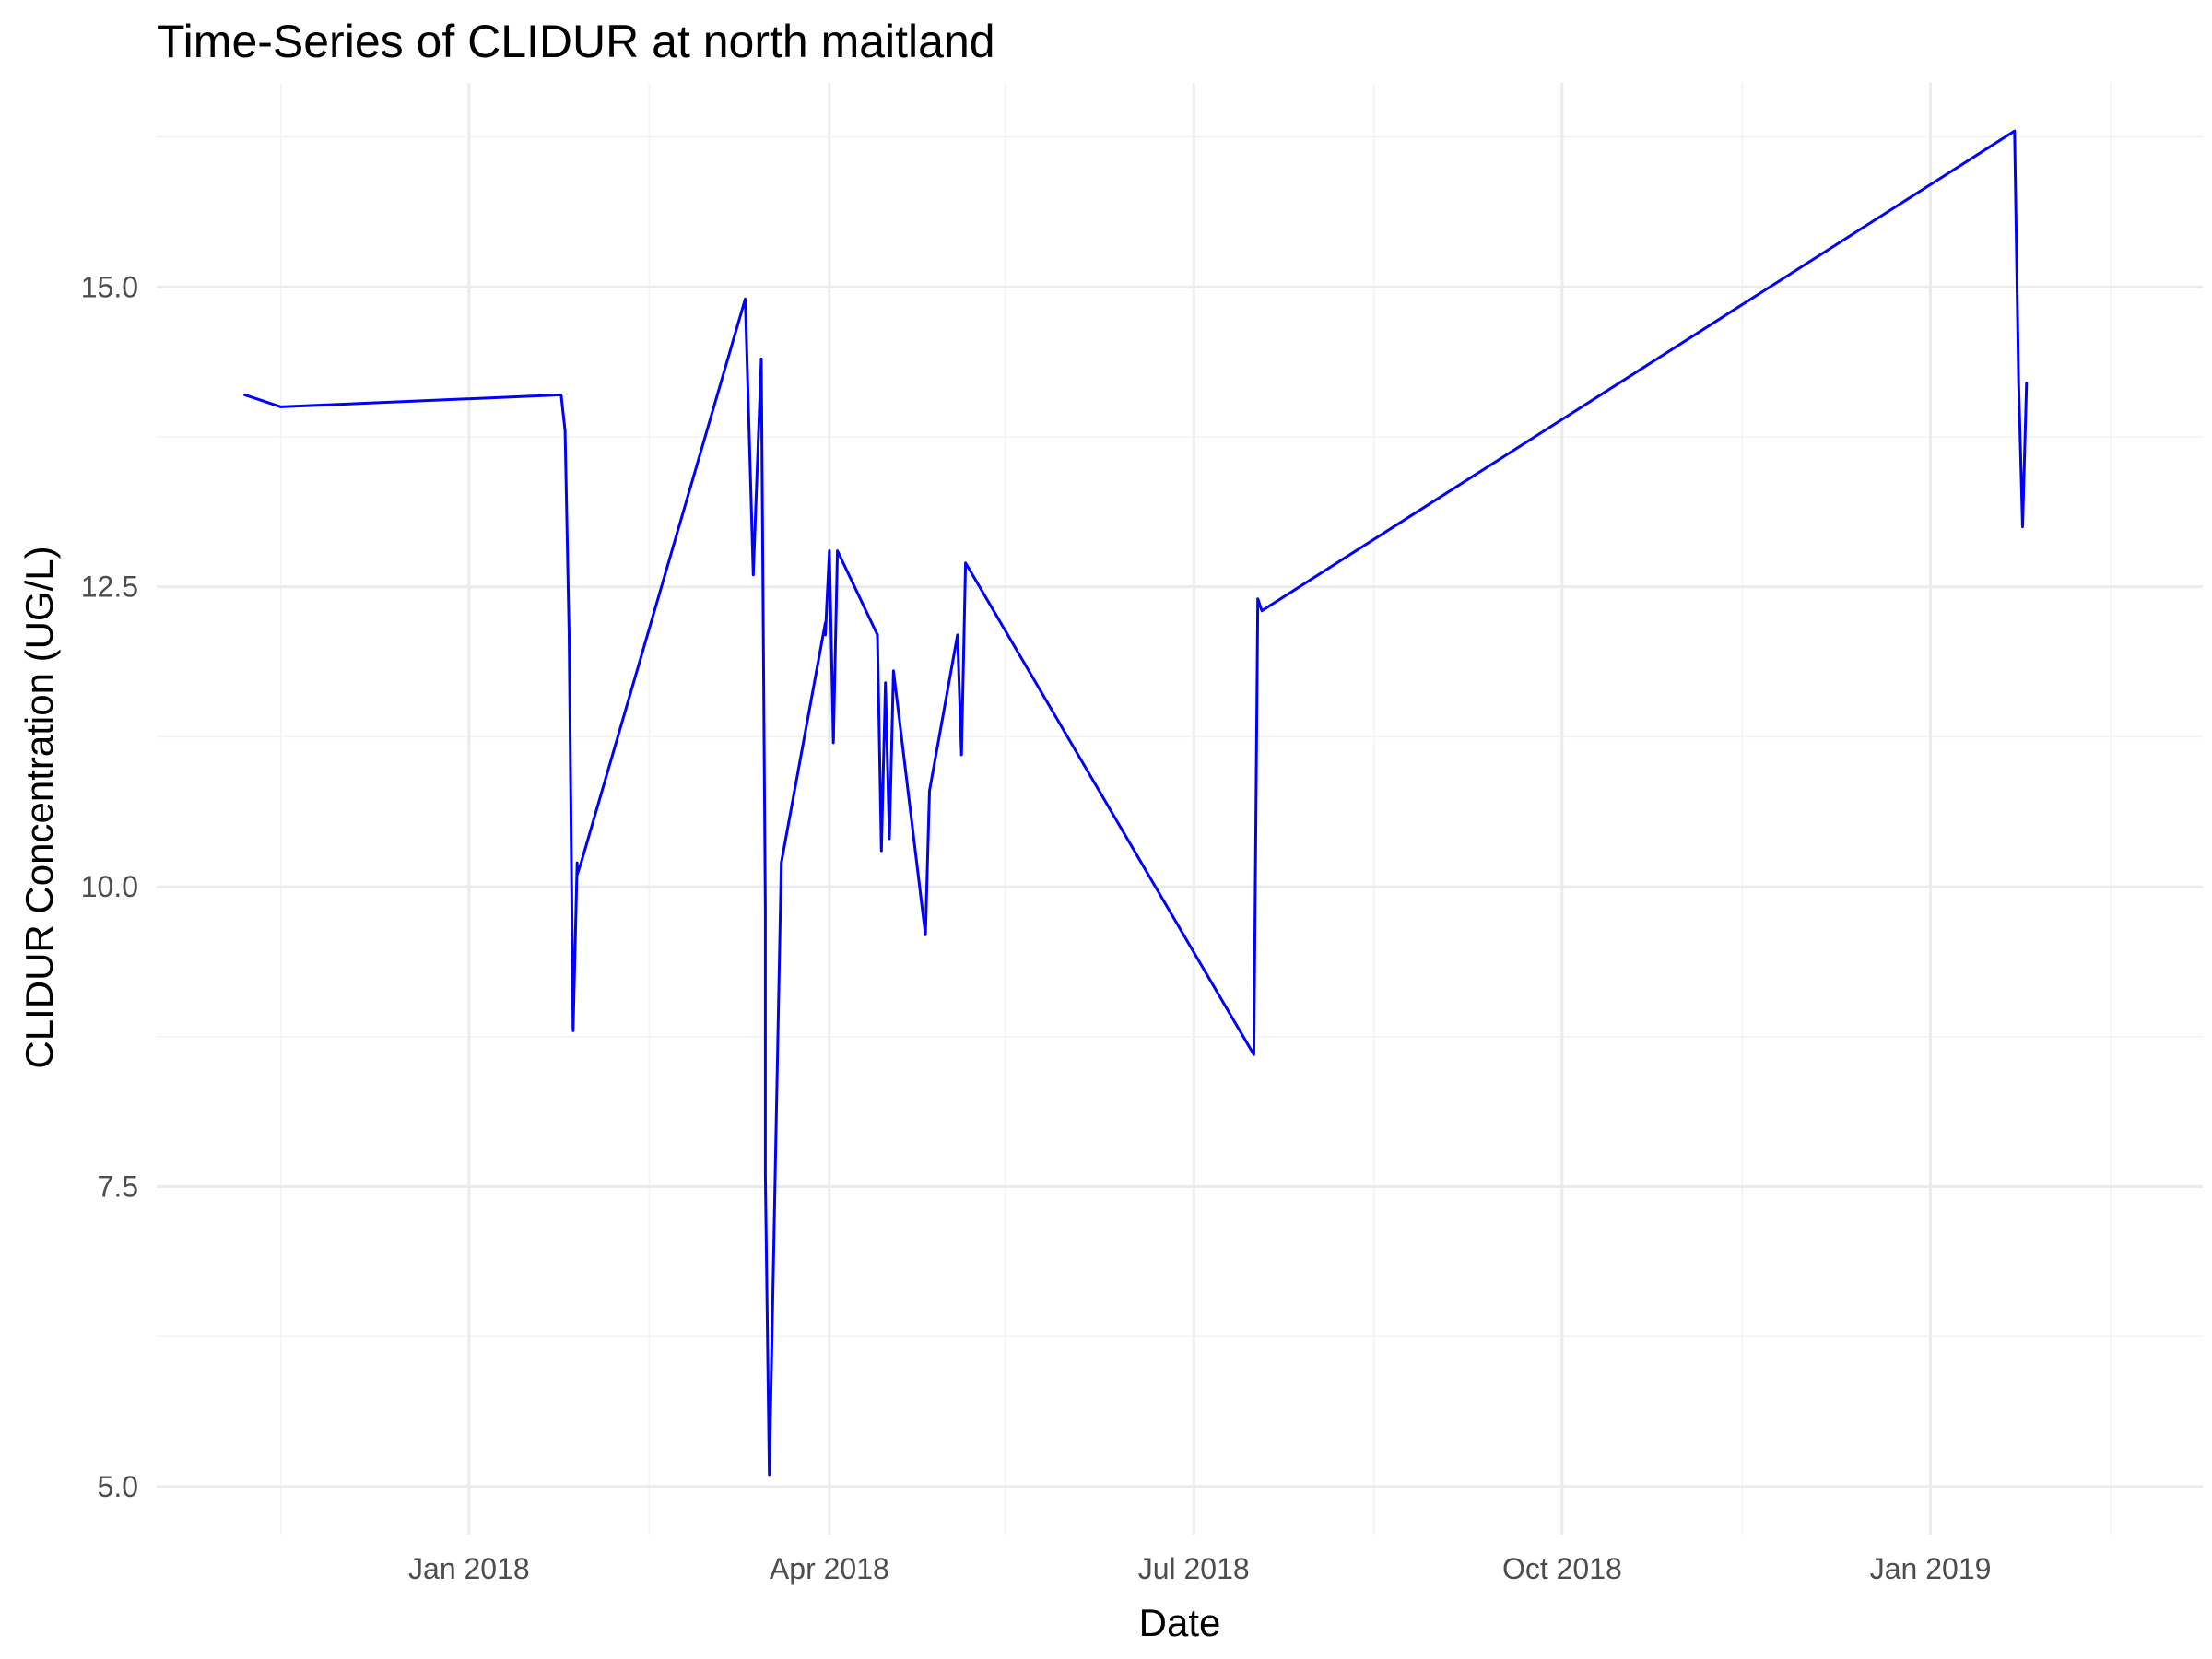 The height and width of the screenshot is (1659, 2212). I want to click on y-axis-ticks: 5.0 7.5 10.0 12.5 15.0, so click(109, 886).